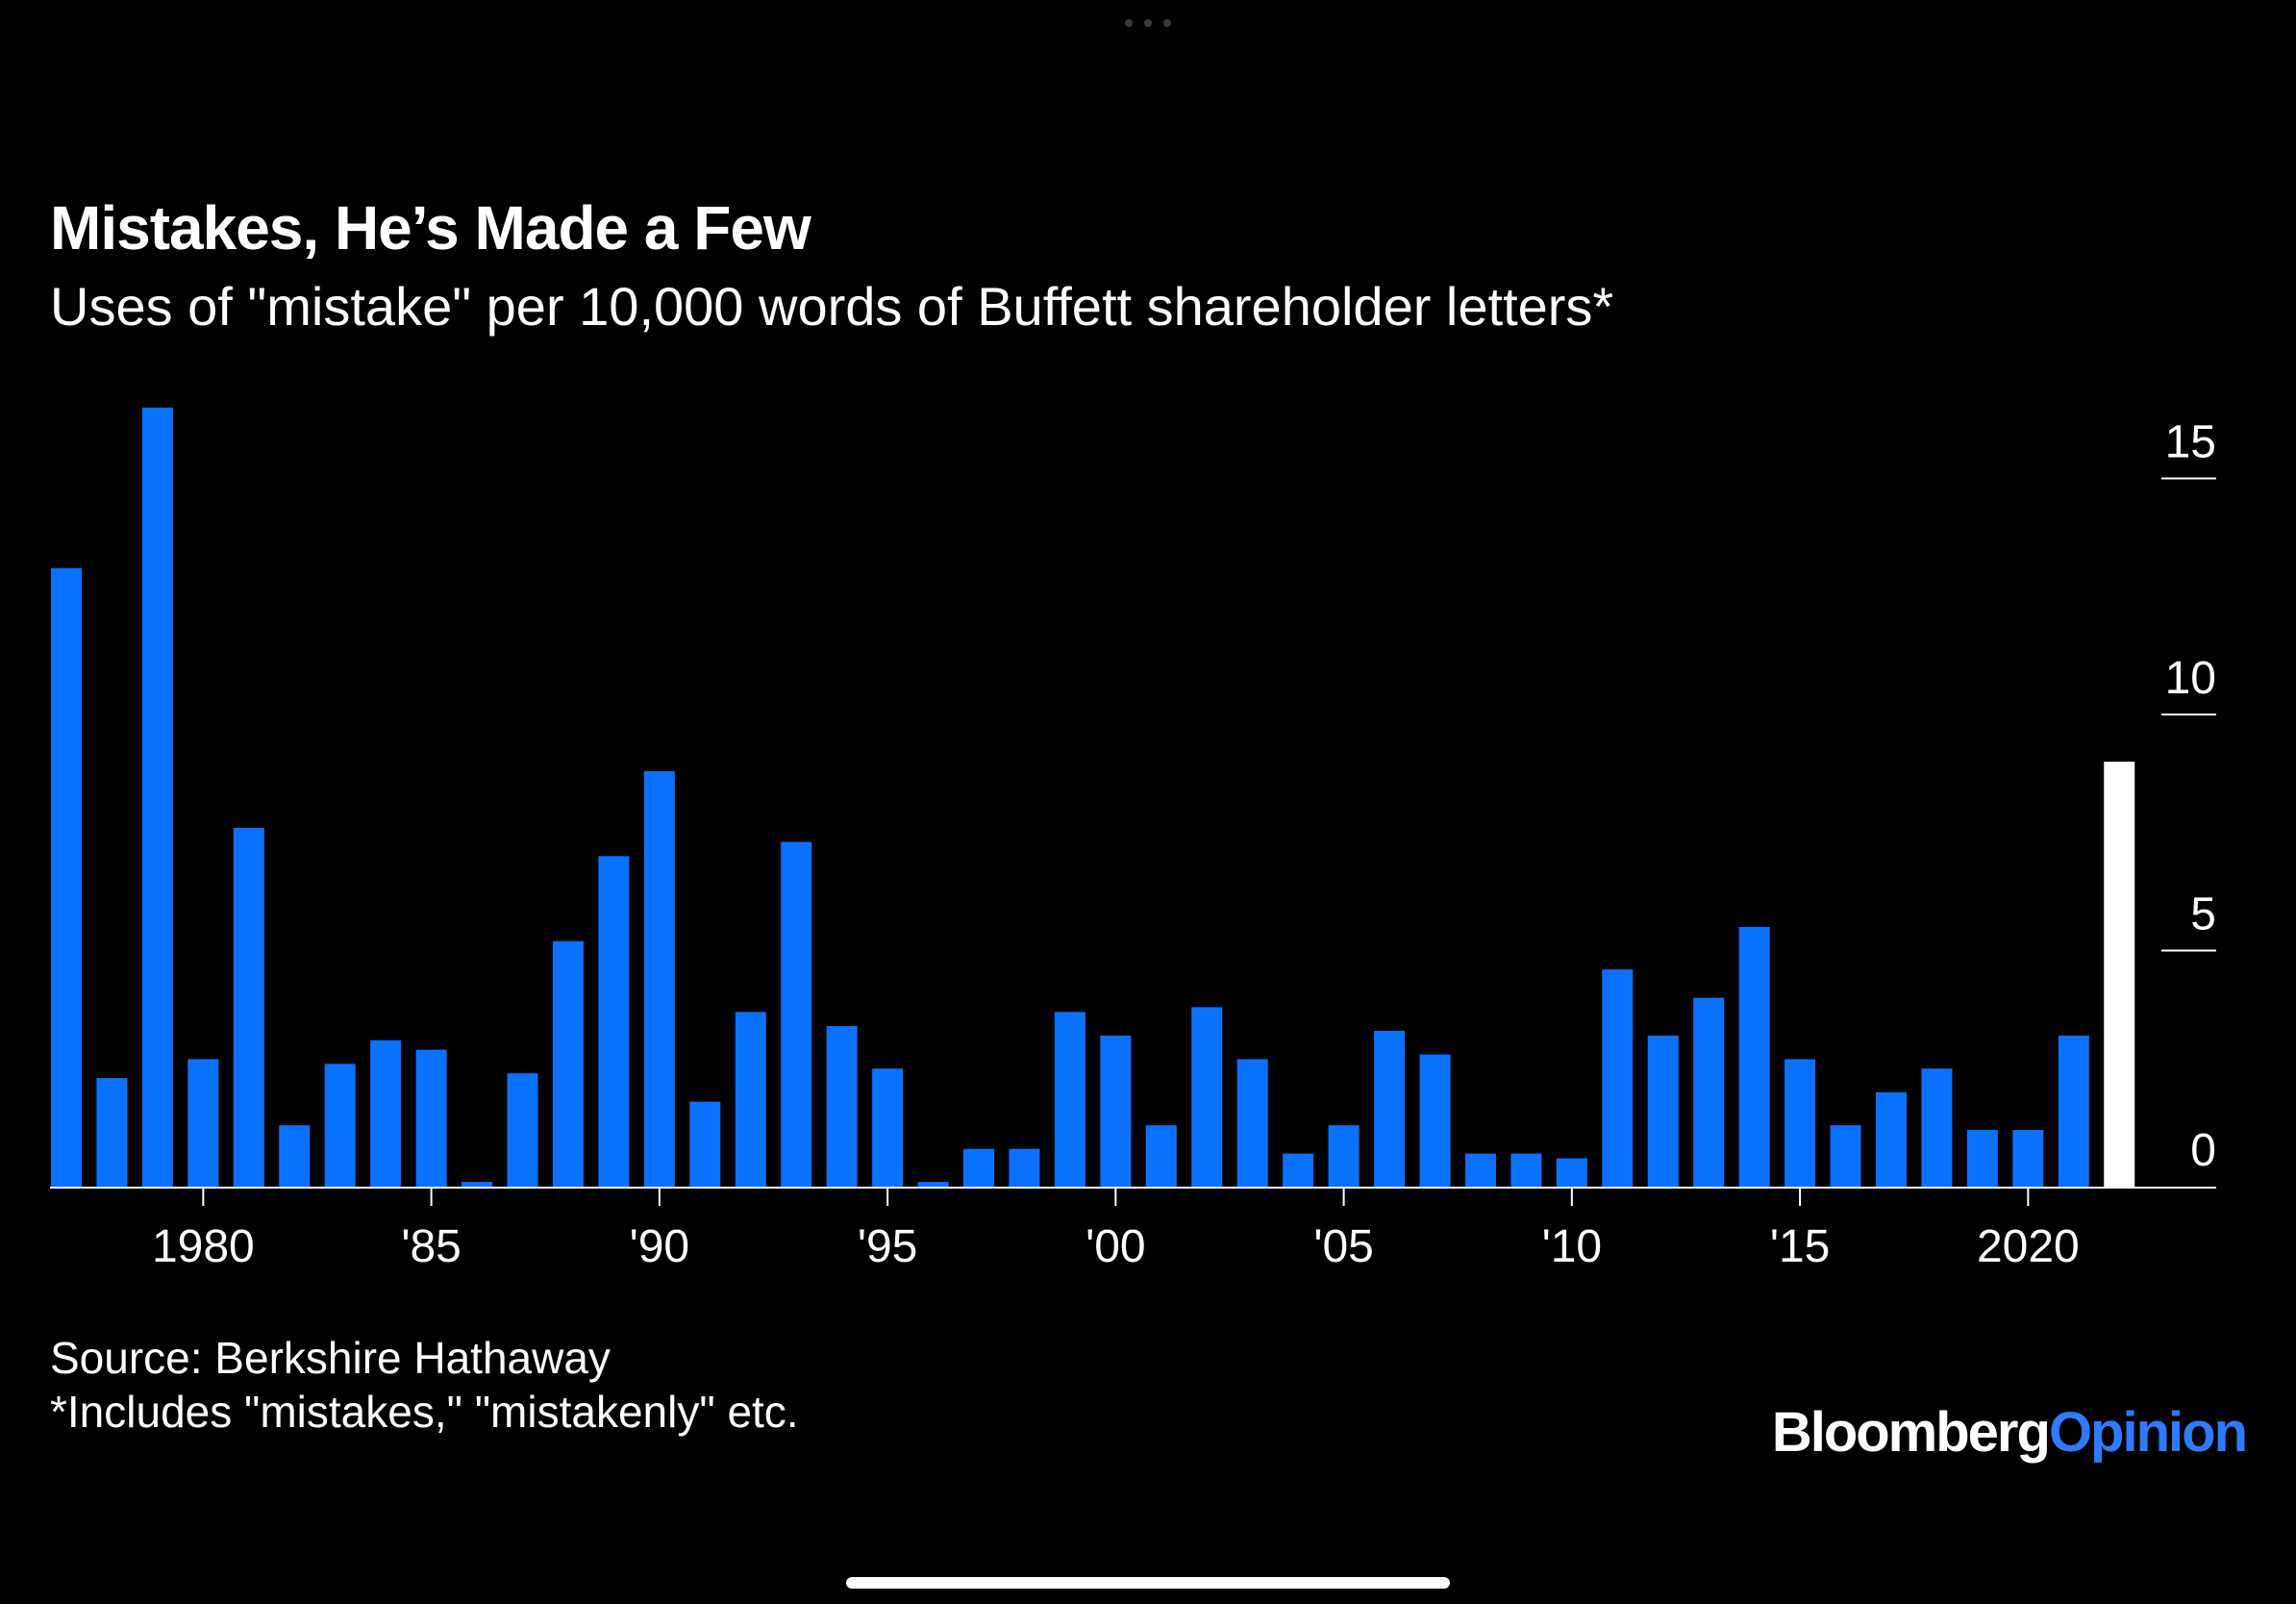  I want to click on bar-1982, so click(295, 1156).